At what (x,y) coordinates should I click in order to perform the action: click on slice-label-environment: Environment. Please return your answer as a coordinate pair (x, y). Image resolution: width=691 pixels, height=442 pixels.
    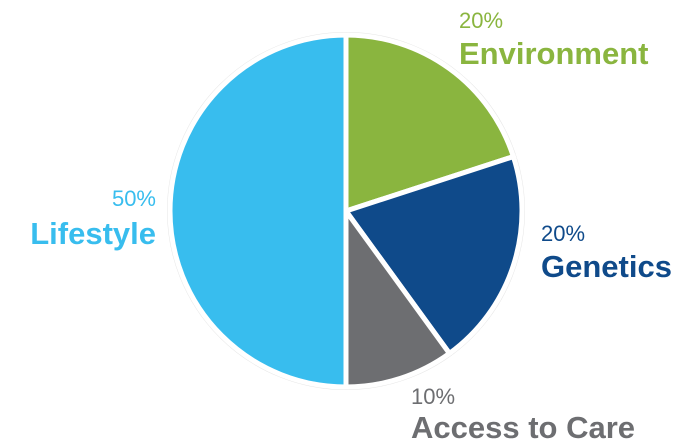
    Looking at the image, I should click on (553, 53).